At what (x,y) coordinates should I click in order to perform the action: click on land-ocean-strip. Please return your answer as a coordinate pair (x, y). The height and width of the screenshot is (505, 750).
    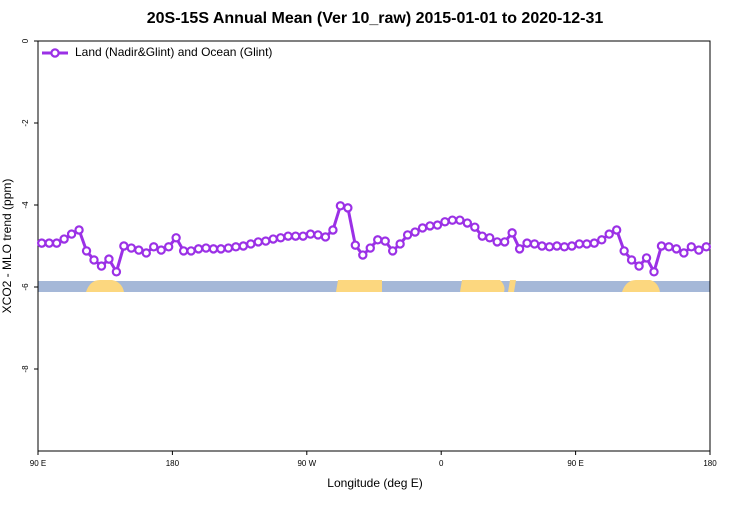
    Looking at the image, I should click on (374, 286).